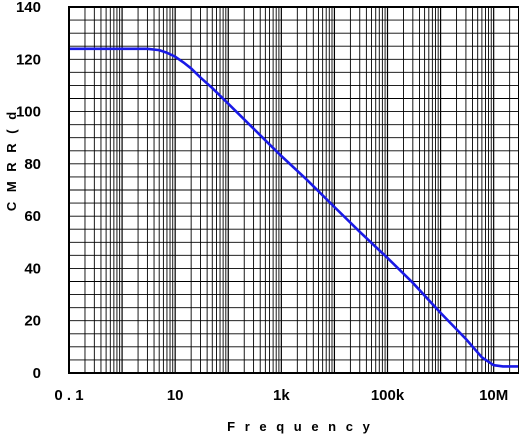 The width and height of the screenshot is (519, 434). I want to click on y-tick-label: 60, so click(32, 216).